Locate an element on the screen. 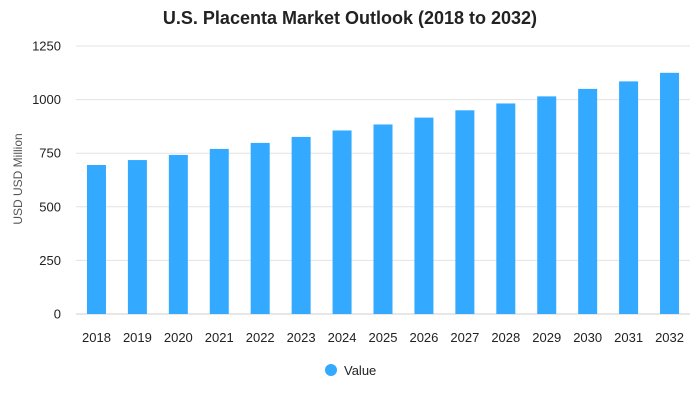 The height and width of the screenshot is (400, 700). bar-2032 is located at coordinates (670, 193).